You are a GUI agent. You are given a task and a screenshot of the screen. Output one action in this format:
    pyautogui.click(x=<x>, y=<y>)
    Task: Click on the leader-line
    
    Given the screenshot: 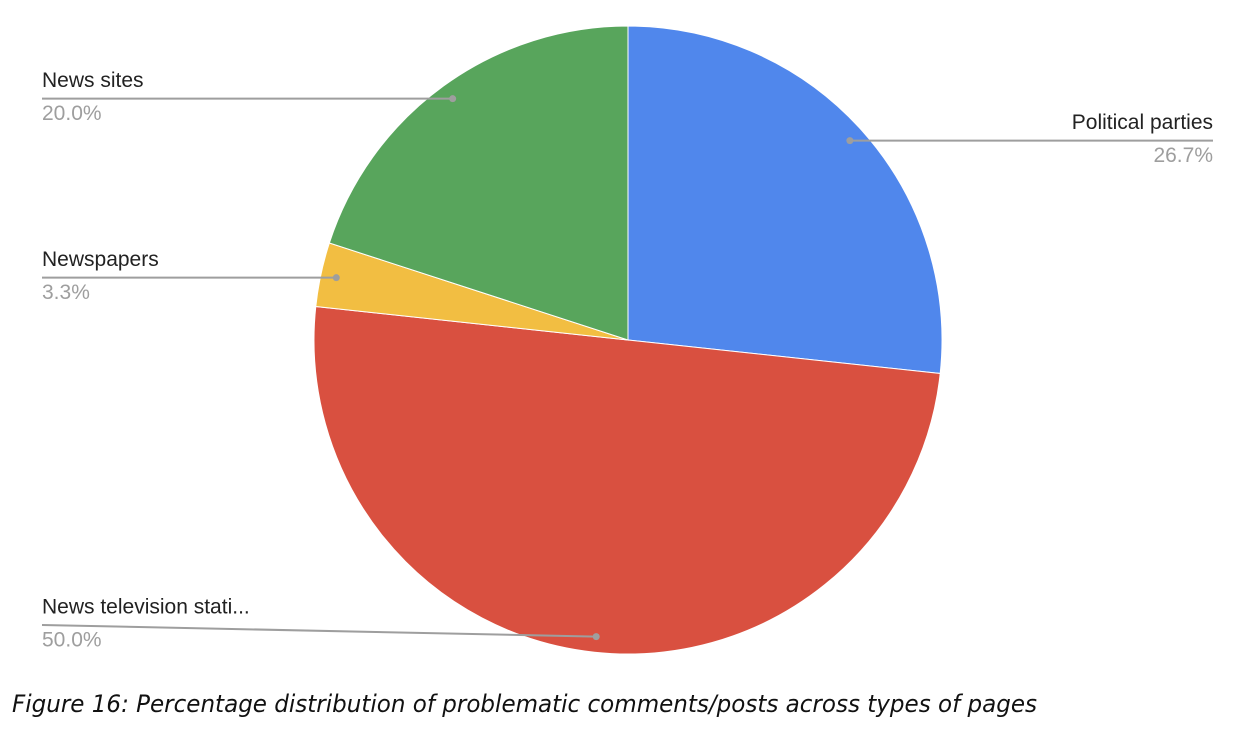 What is the action you would take?
    pyautogui.click(x=319, y=631)
    